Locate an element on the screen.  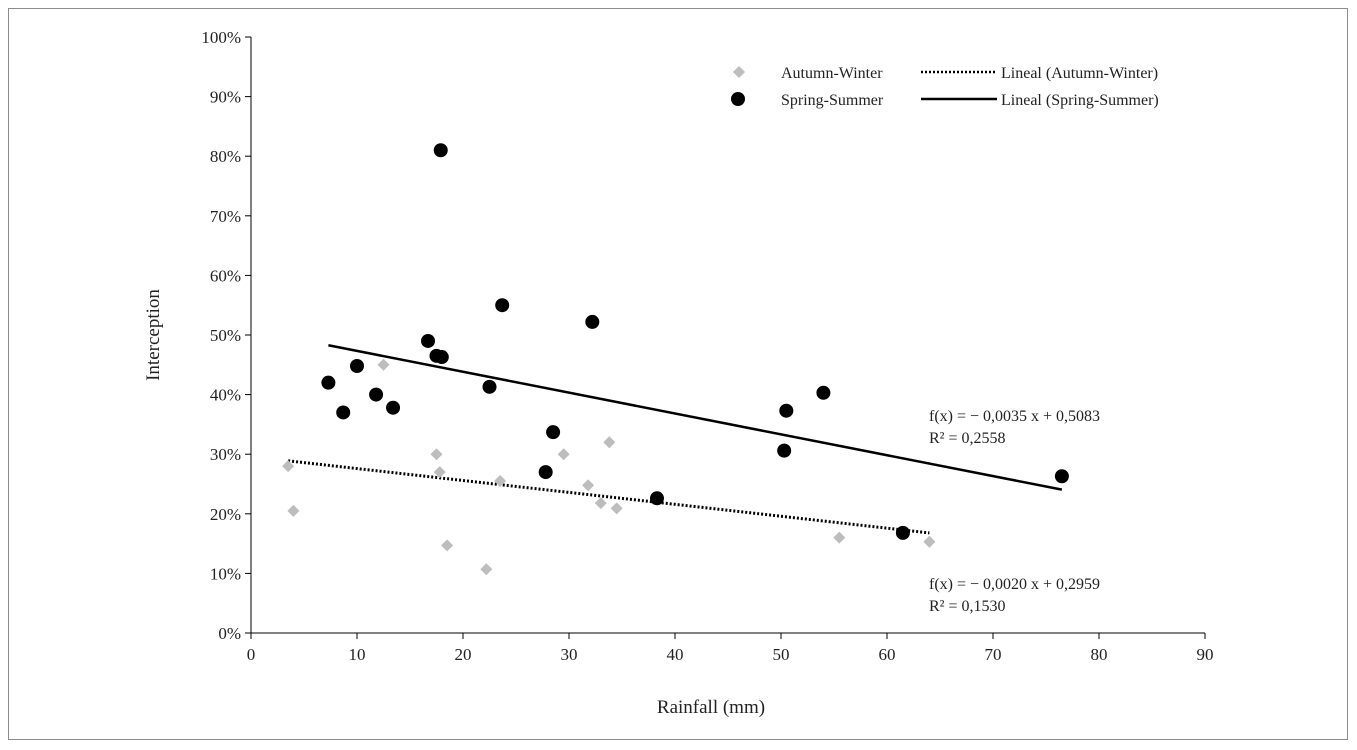
y-tick-label: 30% is located at coordinates (225, 454).